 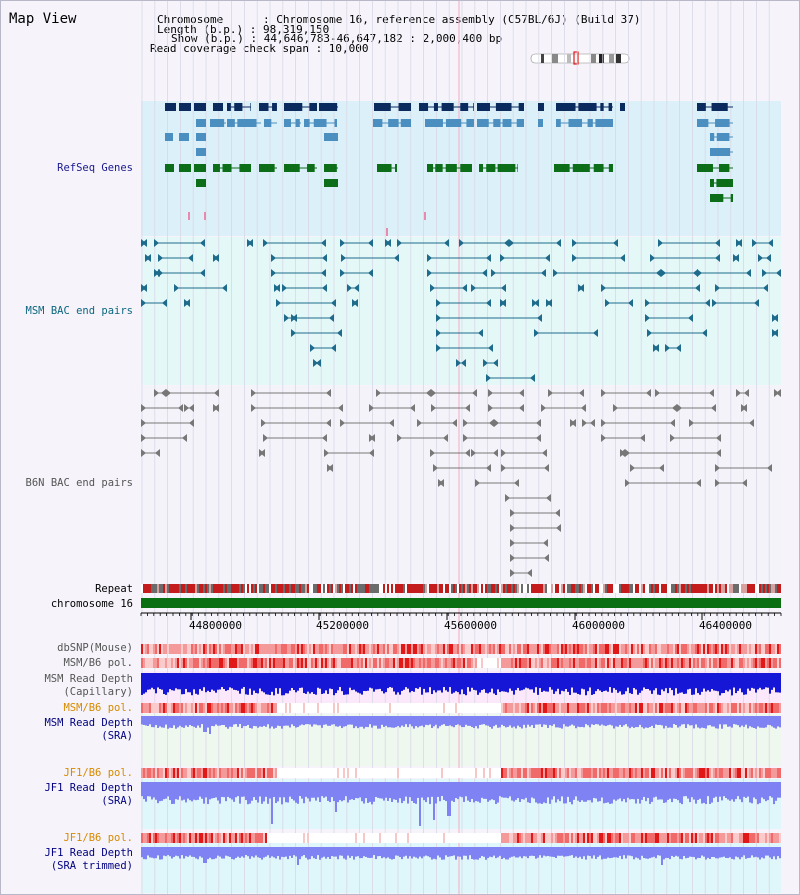 What do you see at coordinates (98, 708) in the screenshot?
I see `track-label-msm-pol-2: MSM/B6 pol.` at bounding box center [98, 708].